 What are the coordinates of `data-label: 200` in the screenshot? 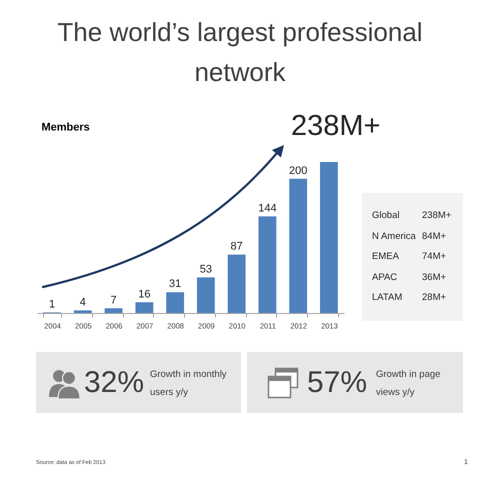 It's located at (298, 170).